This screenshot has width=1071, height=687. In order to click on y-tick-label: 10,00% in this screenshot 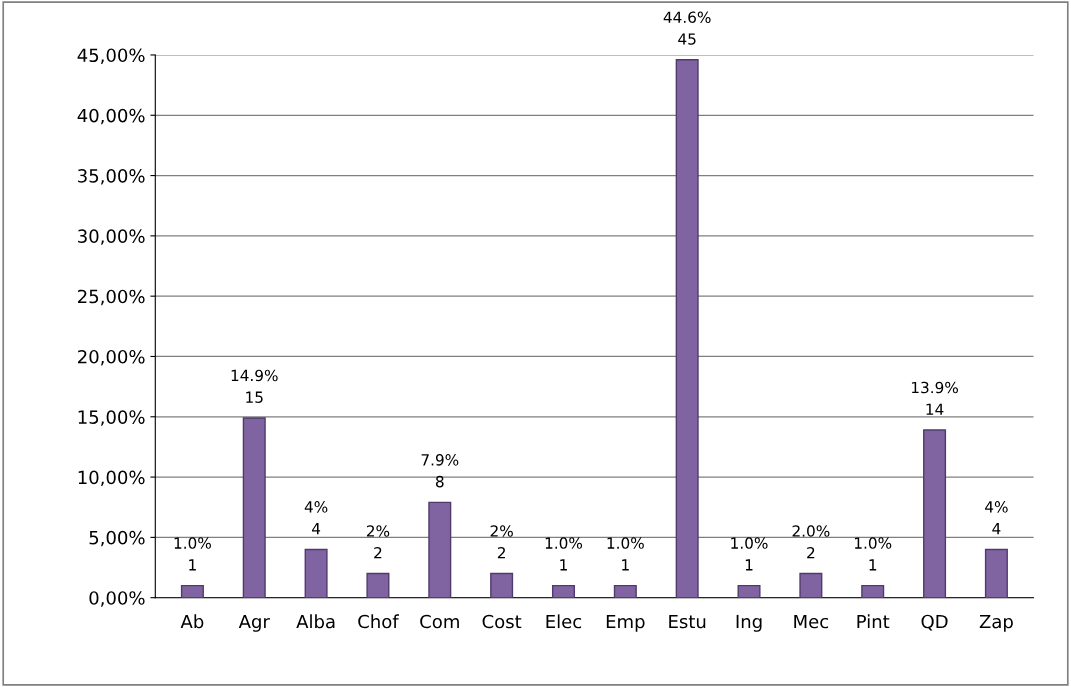, I will do `click(111, 478)`.